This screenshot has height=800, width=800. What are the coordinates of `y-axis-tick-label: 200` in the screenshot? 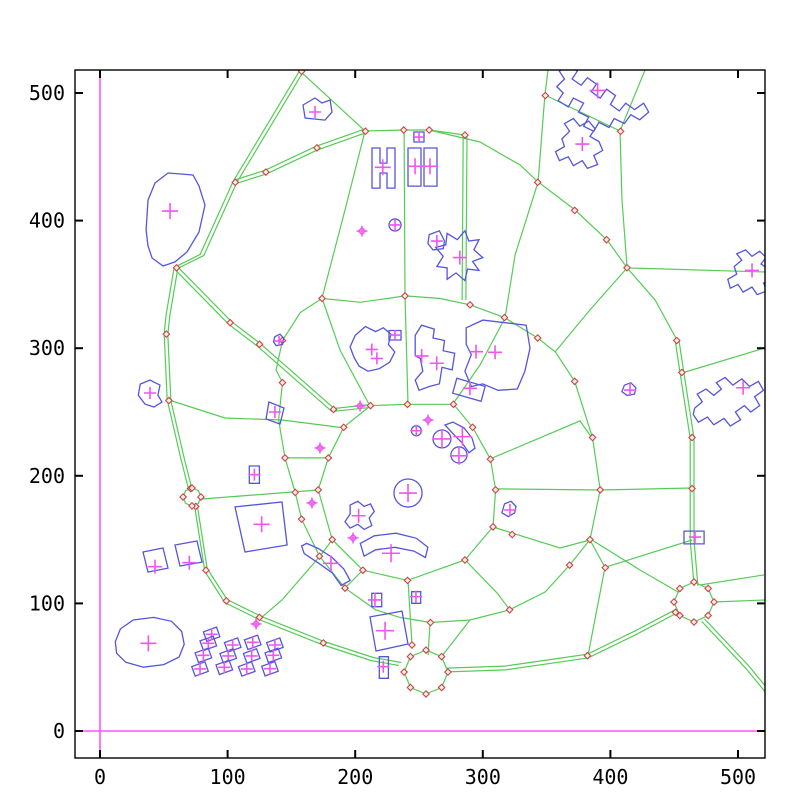 It's located at (47, 476).